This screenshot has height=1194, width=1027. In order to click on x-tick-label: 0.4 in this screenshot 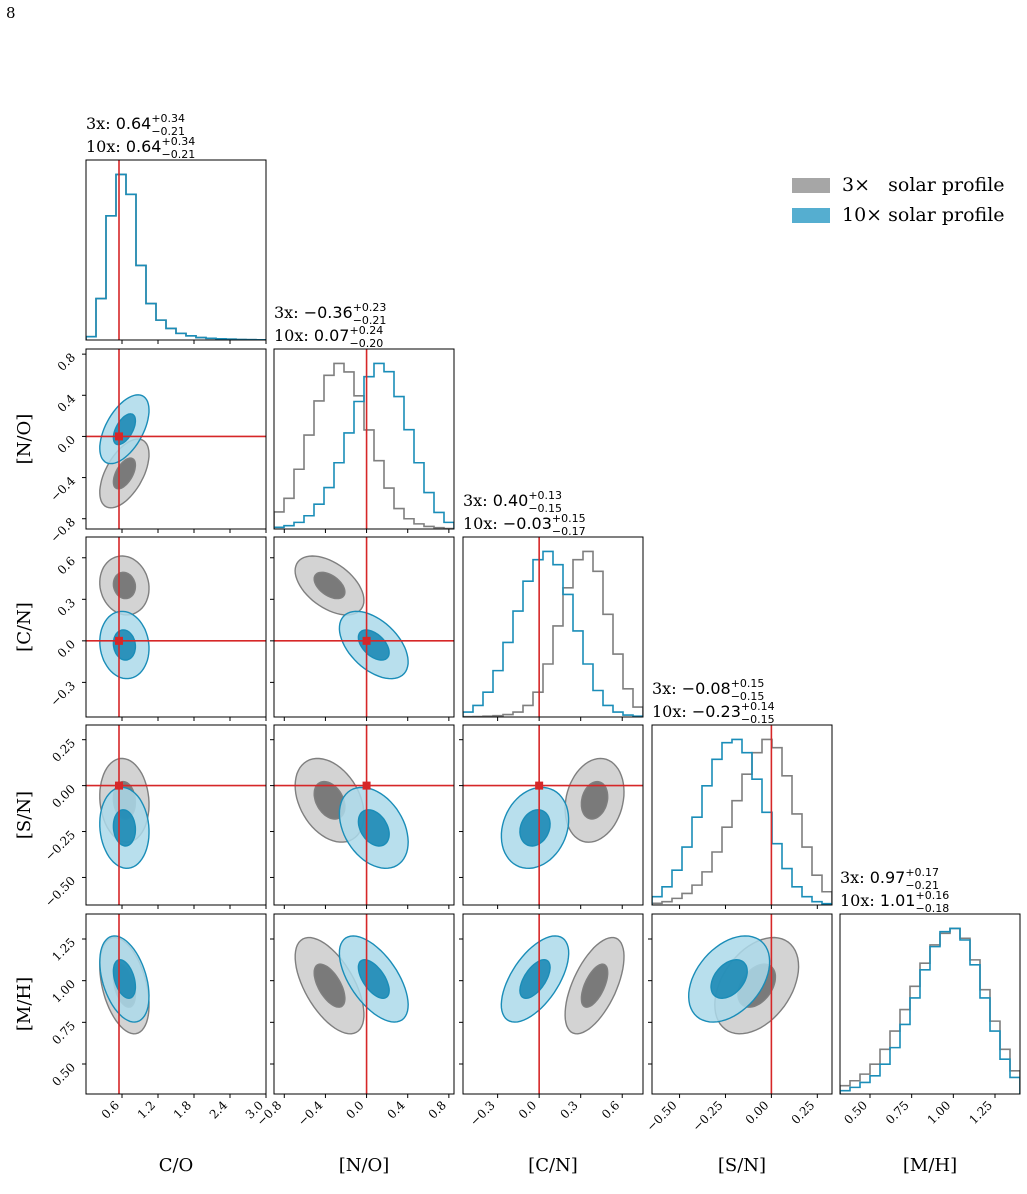, I will do `click(396, 1110)`.